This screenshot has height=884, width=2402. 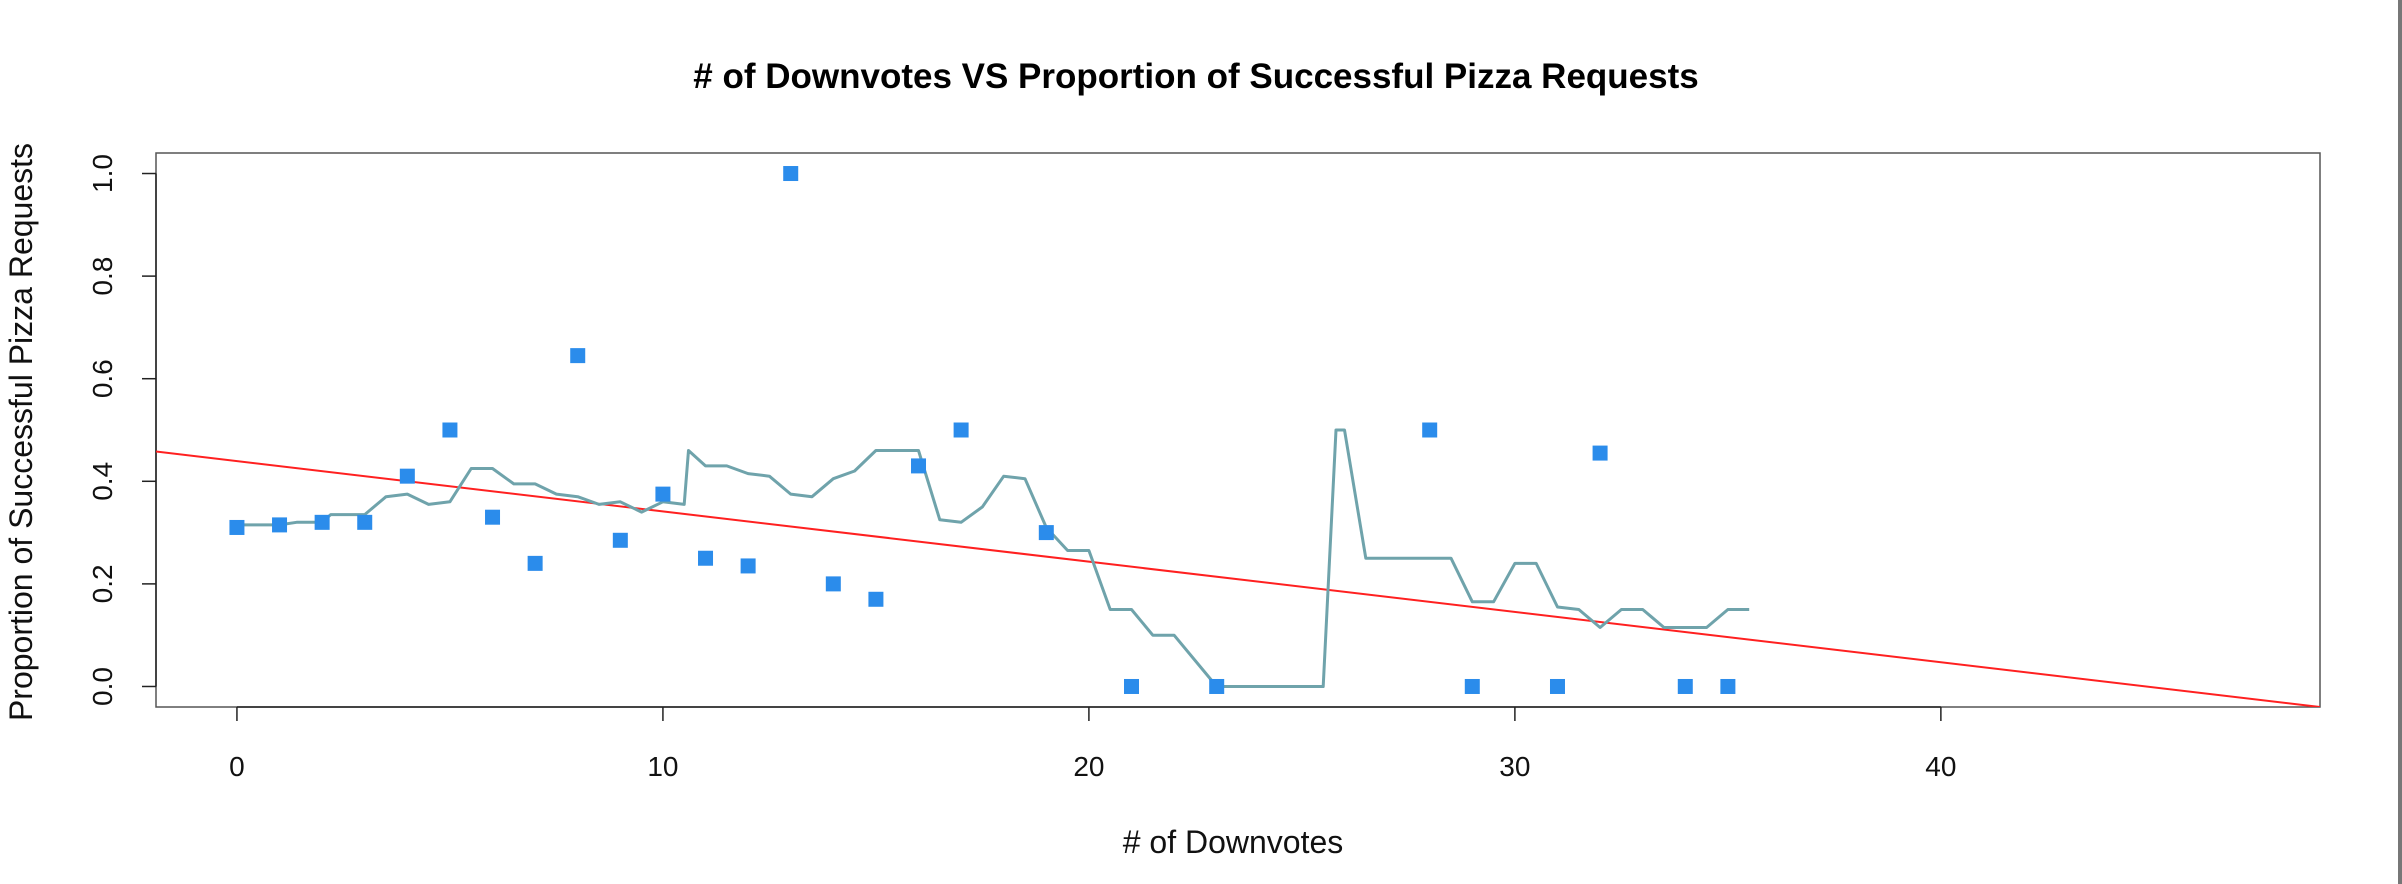 I want to click on y-tick-label: 0.4, so click(x=102, y=481).